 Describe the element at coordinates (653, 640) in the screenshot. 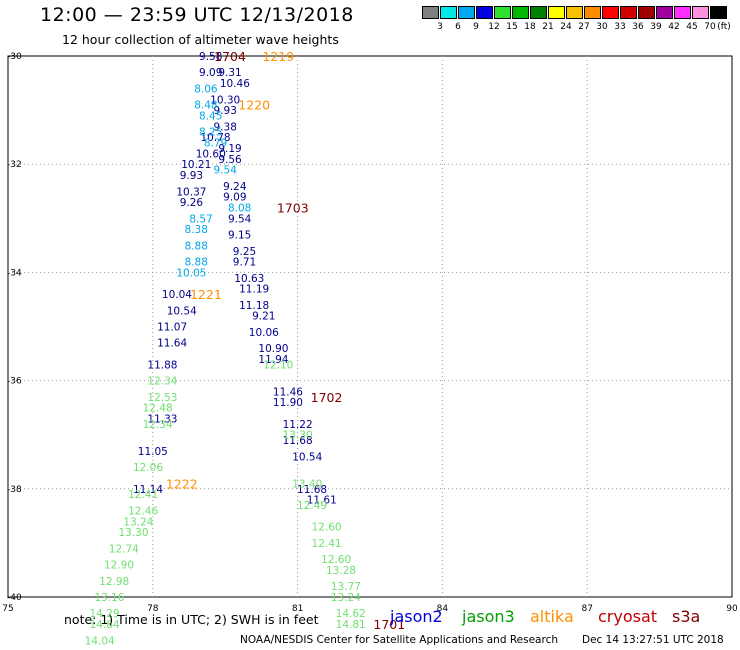

I see `timestamp: Dec 14 13:27:51 UTC 2018` at that location.